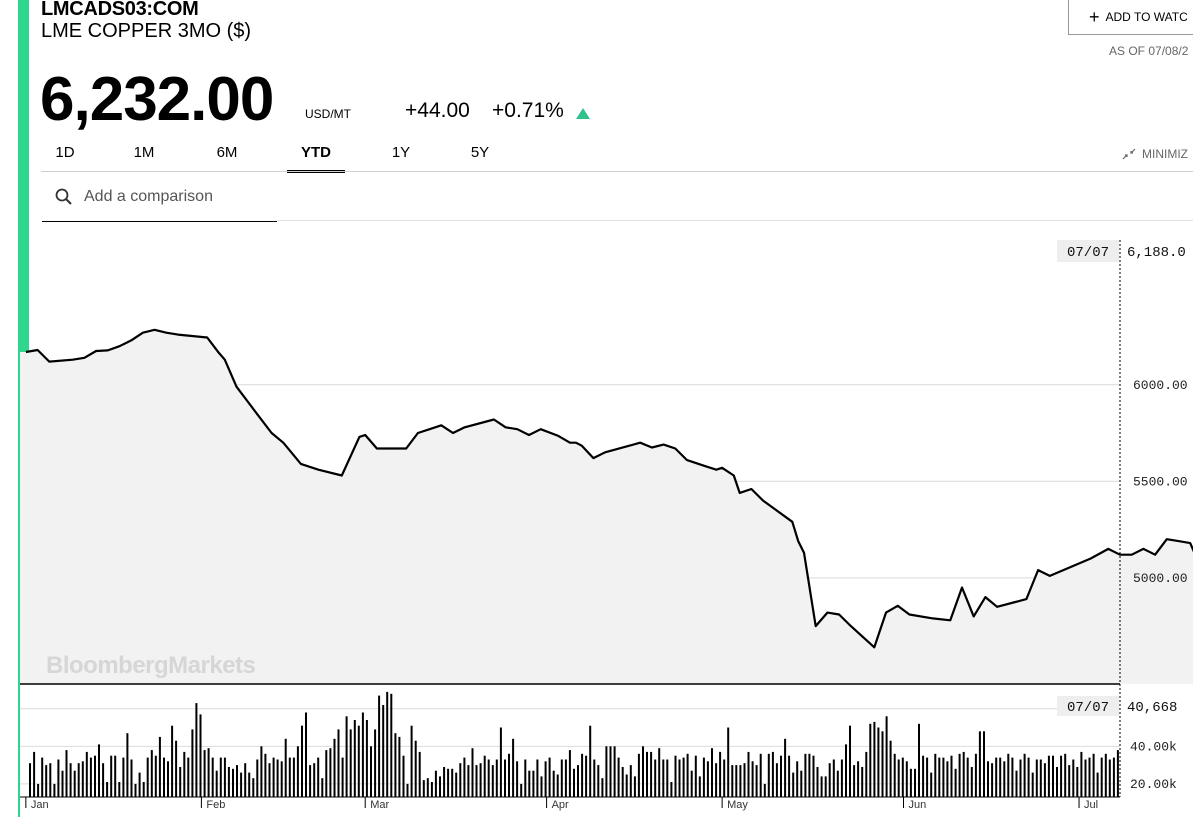  Describe the element at coordinates (437, 110) in the screenshot. I see `price-change: +44.00` at that location.